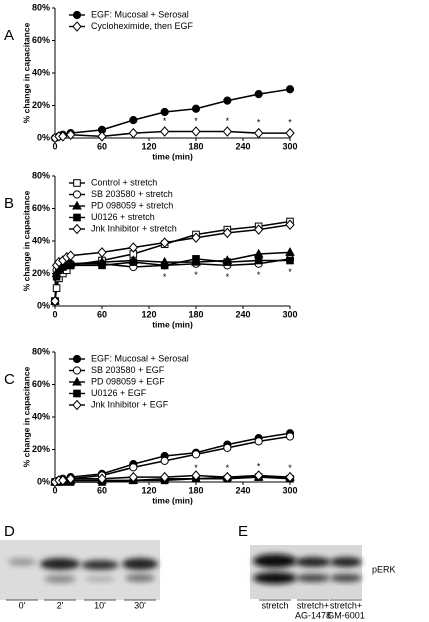 The height and width of the screenshot is (622, 429). I want to click on legend-label: U0126 + EGF, so click(119, 393).